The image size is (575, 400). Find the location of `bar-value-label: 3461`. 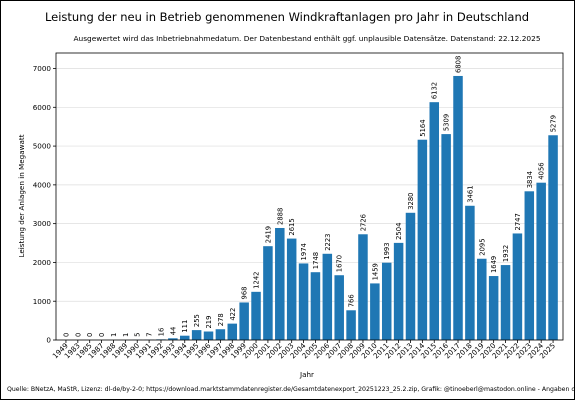

bar-value-label: 3461 is located at coordinates (470, 193).